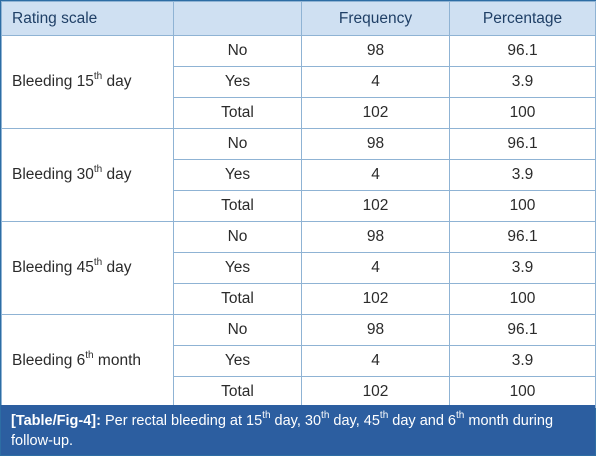 This screenshot has height=456, width=596. I want to click on group-label: Bleeding 45th day, so click(87, 268).